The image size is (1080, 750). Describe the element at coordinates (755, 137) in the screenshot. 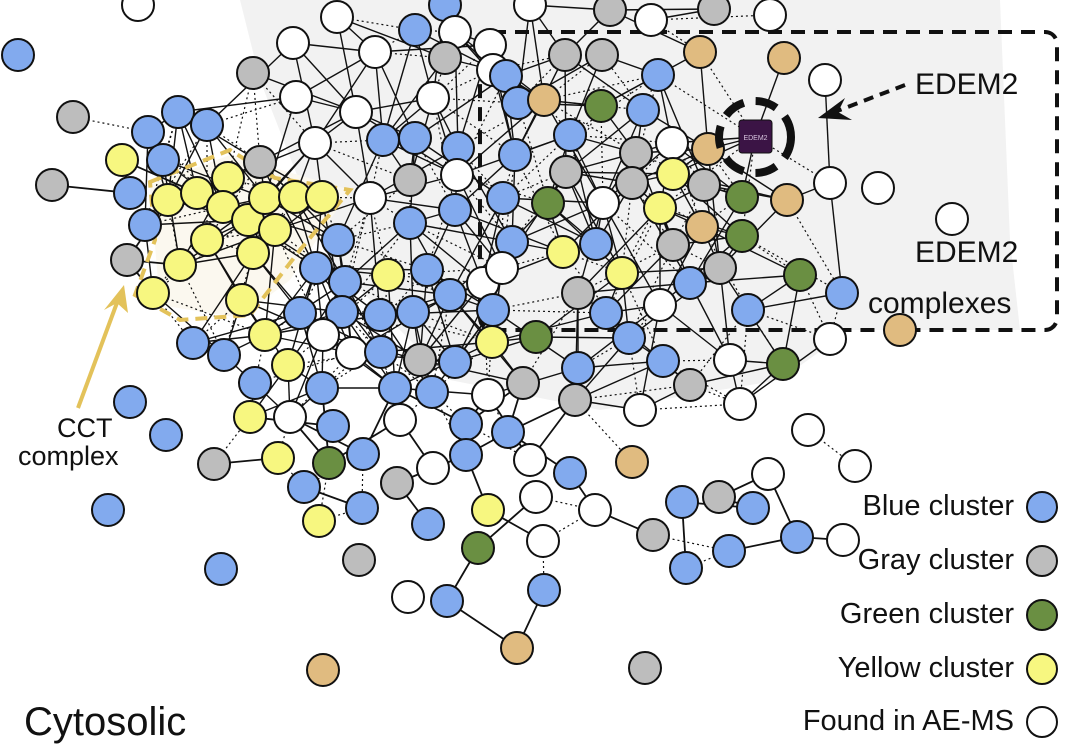

I see `edem2-node: EDEM2` at that location.